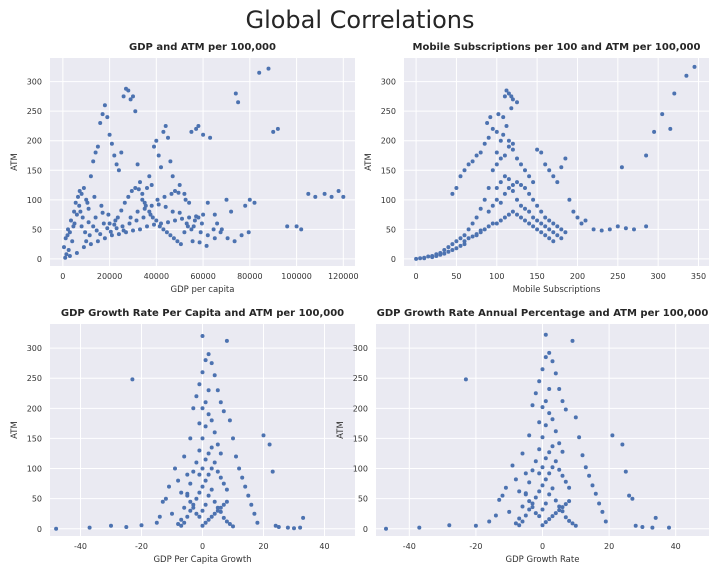  What do you see at coordinates (341, 430) in the screenshot?
I see `y-axis-label: ATM` at bounding box center [341, 430].